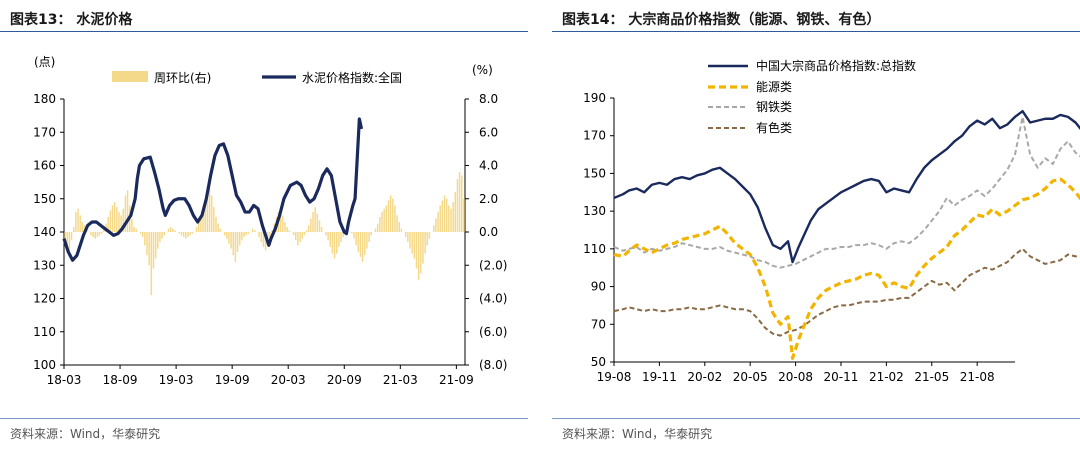 The width and height of the screenshot is (1080, 456). I want to click on right-y-tick-label: (6.0), so click(493, 332).